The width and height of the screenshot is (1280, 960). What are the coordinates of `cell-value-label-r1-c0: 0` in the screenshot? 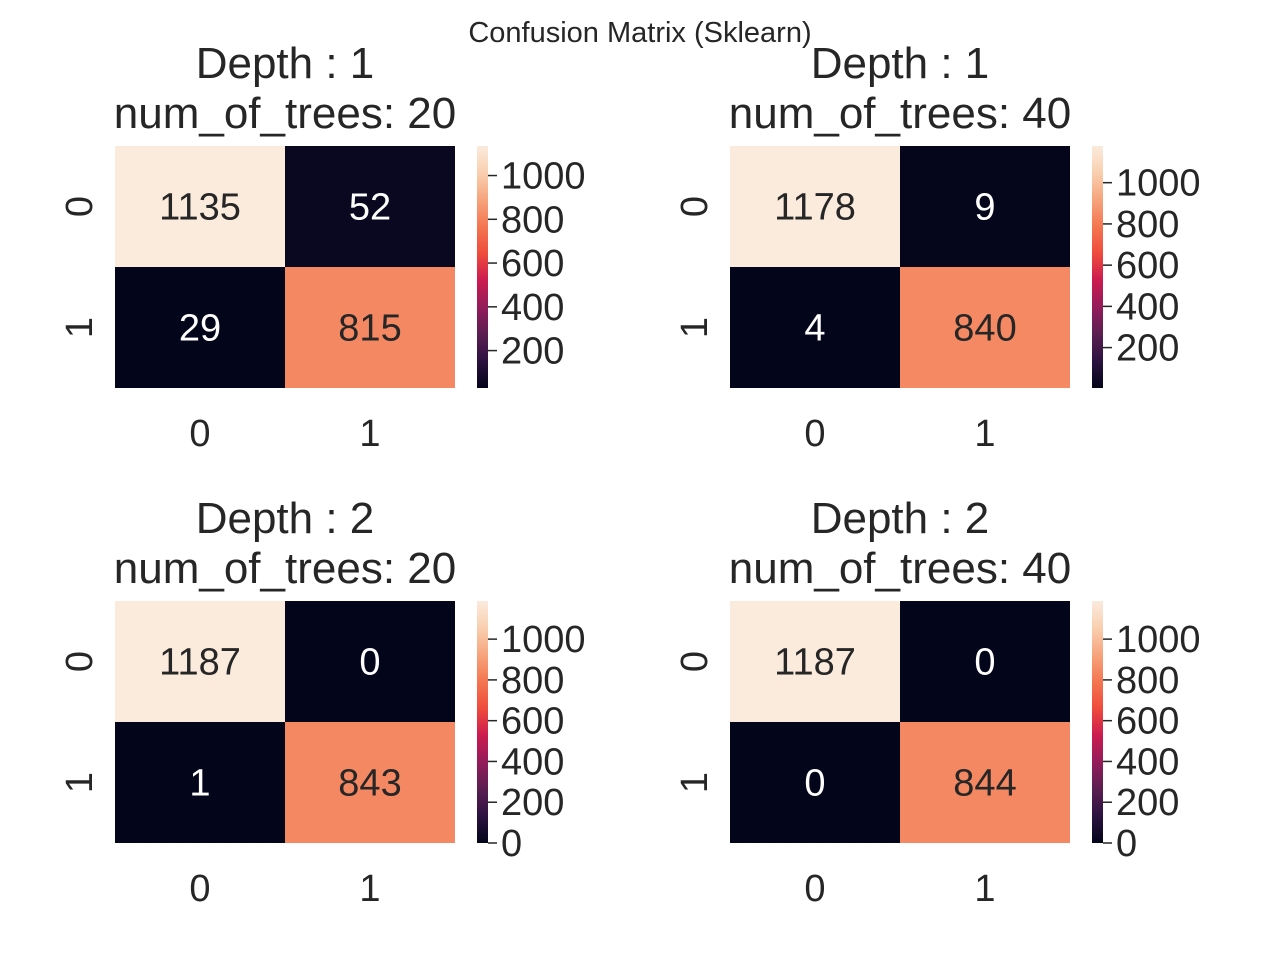 It's located at (814, 784).